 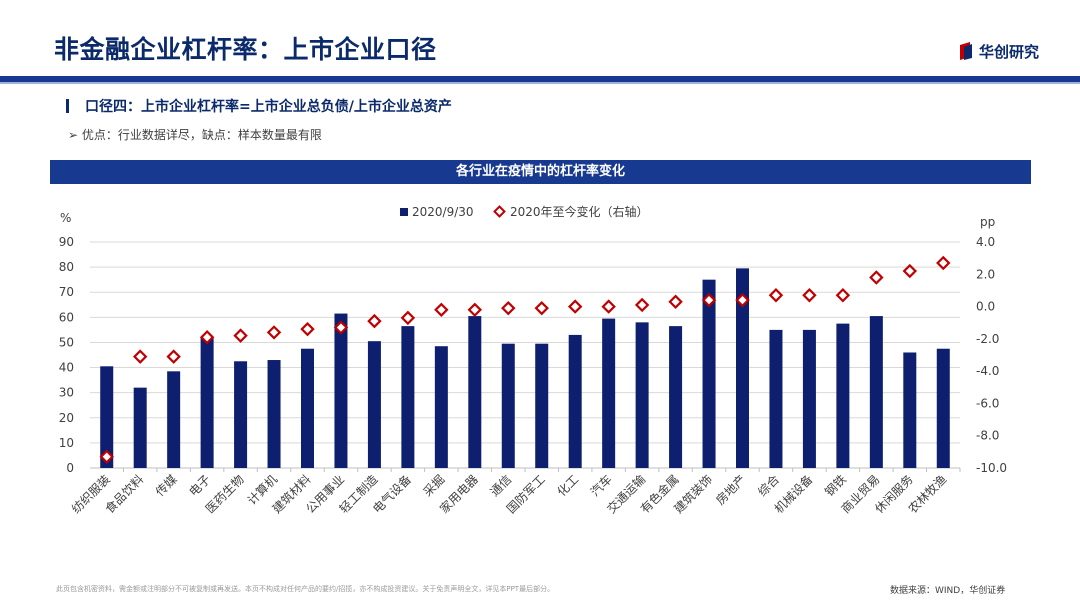 I want to click on logo-text: 华创研究, so click(x=1009, y=51).